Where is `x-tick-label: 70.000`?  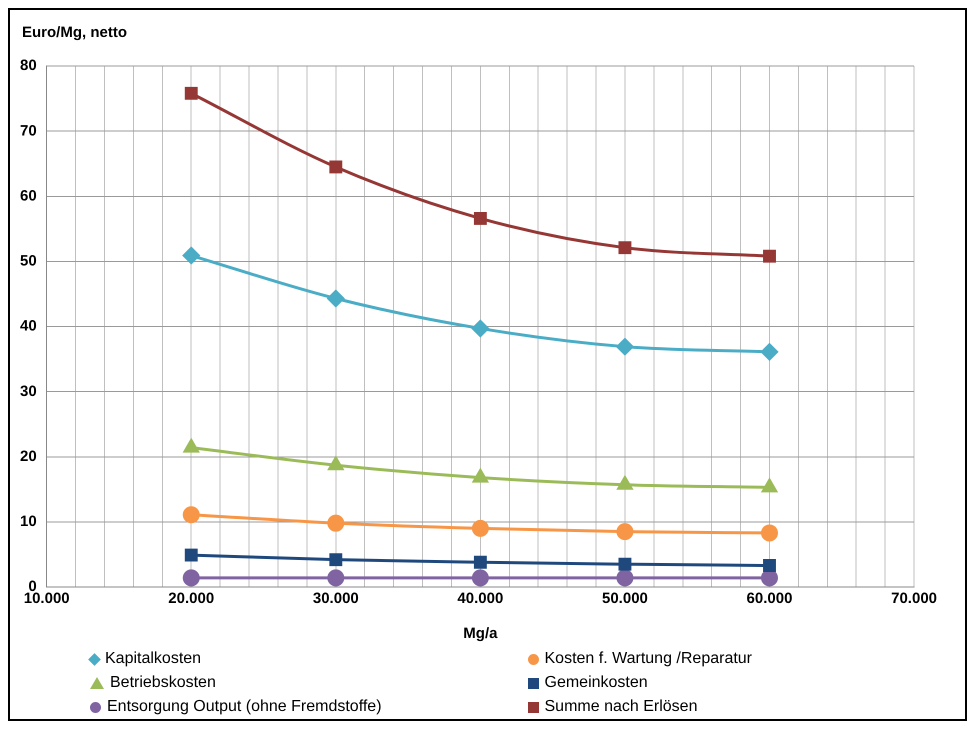 x-tick-label: 70.000 is located at coordinates (914, 599).